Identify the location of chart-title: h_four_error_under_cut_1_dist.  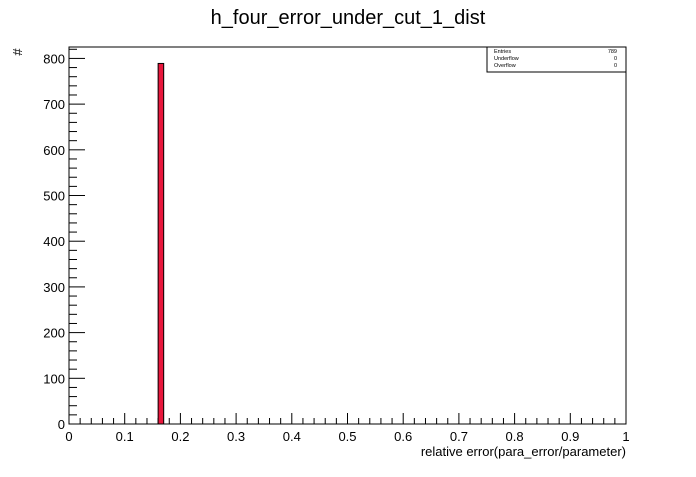
(348, 18).